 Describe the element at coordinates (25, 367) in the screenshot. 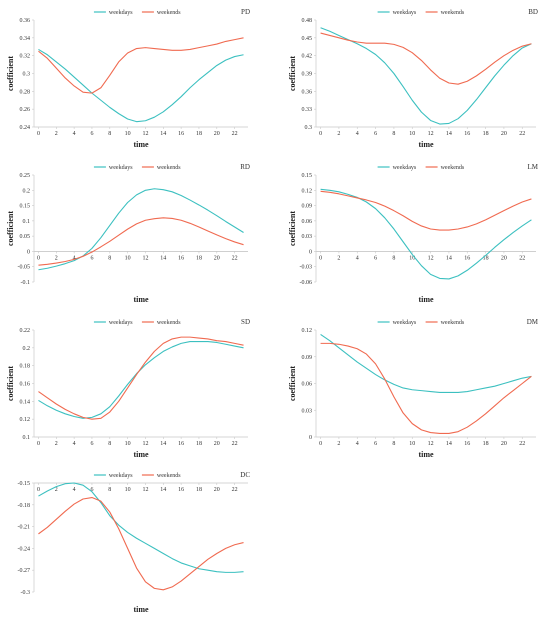

I see `y-tick-label: 0.18` at that location.